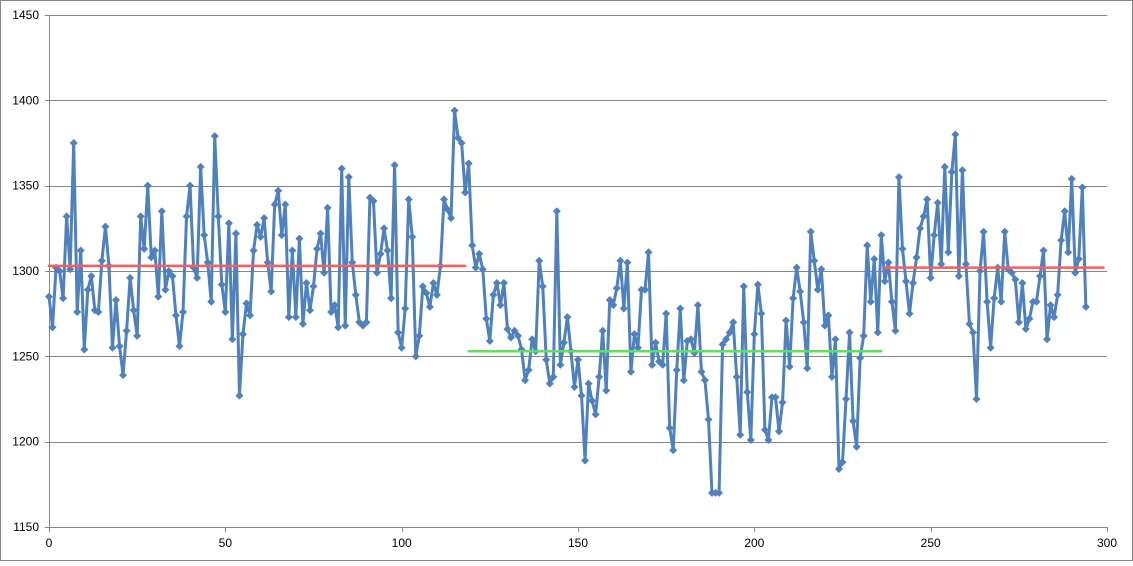 The image size is (1133, 566). I want to click on y-tick-label: 1450, so click(25, 15).